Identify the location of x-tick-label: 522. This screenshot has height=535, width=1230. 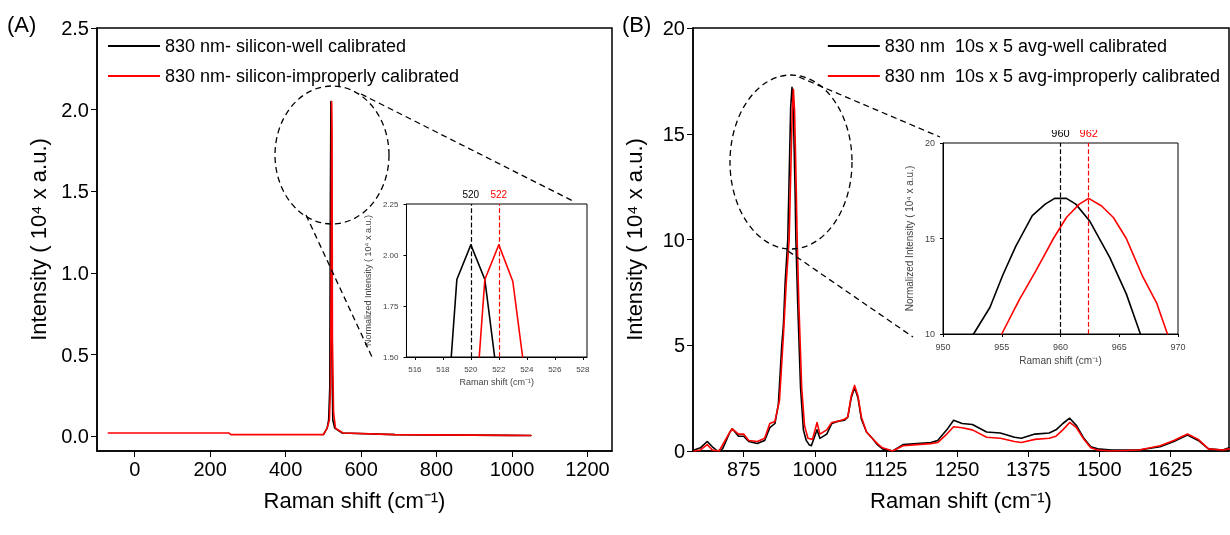
(499, 369).